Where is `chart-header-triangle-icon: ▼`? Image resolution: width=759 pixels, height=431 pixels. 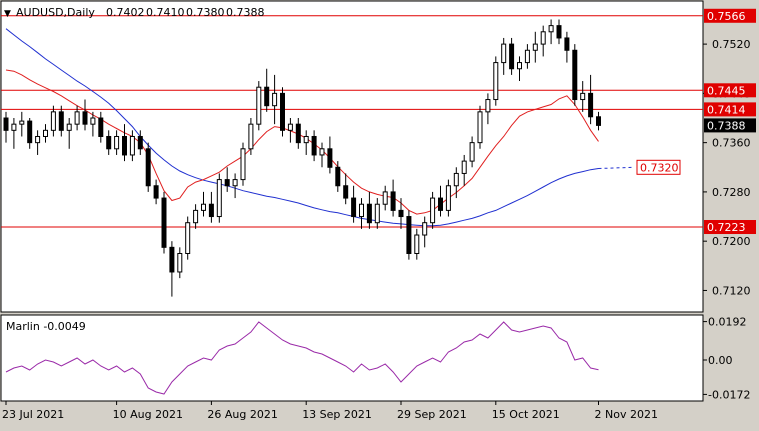
chart-header-triangle-icon: ▼ is located at coordinates (7, 14).